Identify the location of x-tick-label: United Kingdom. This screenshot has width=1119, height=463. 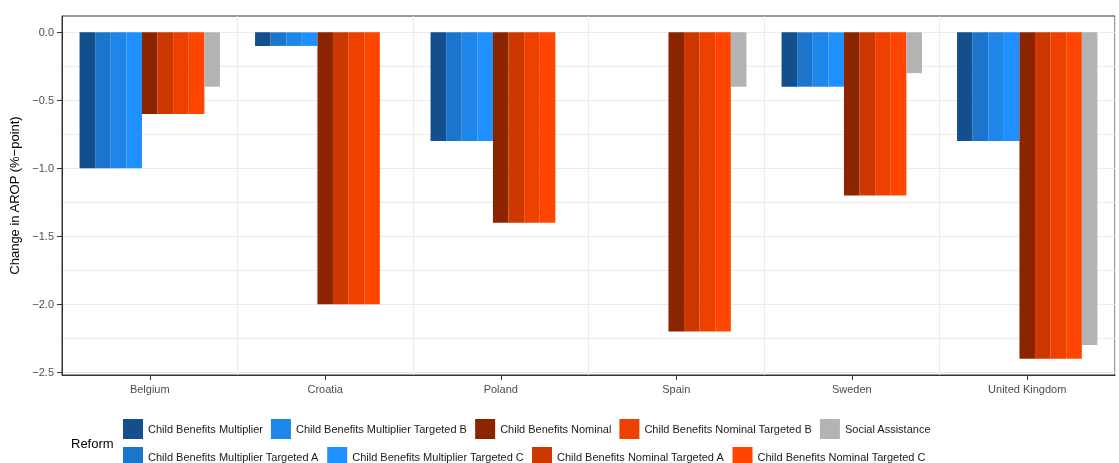
(1027, 388).